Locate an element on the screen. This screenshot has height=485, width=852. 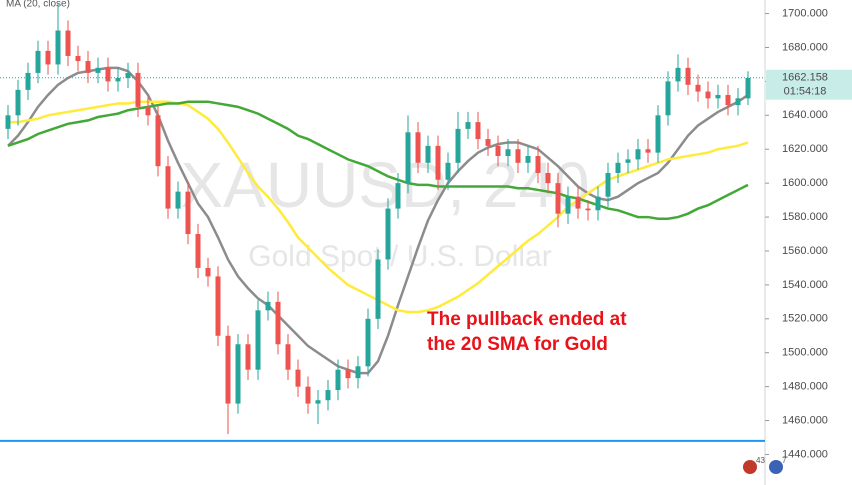
watermark-symbol: XAUUSD, 240 is located at coordinates (384, 185).